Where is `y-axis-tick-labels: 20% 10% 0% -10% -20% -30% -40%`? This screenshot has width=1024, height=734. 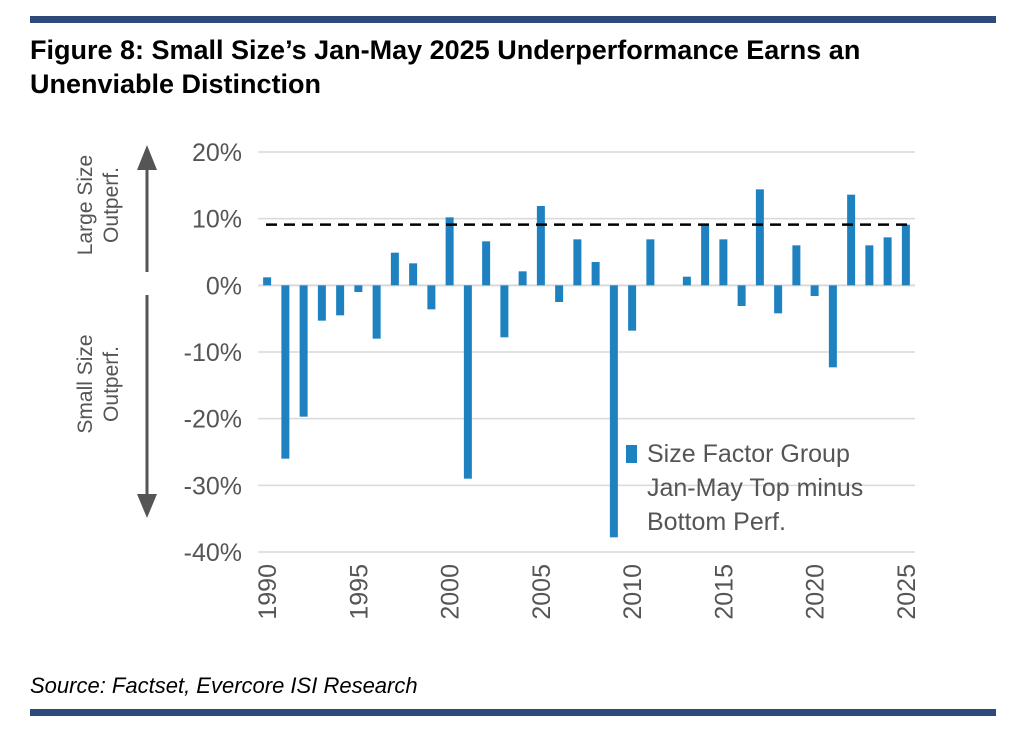 y-axis-tick-labels: 20% 10% 0% -10% -20% -30% -40% is located at coordinates (213, 353).